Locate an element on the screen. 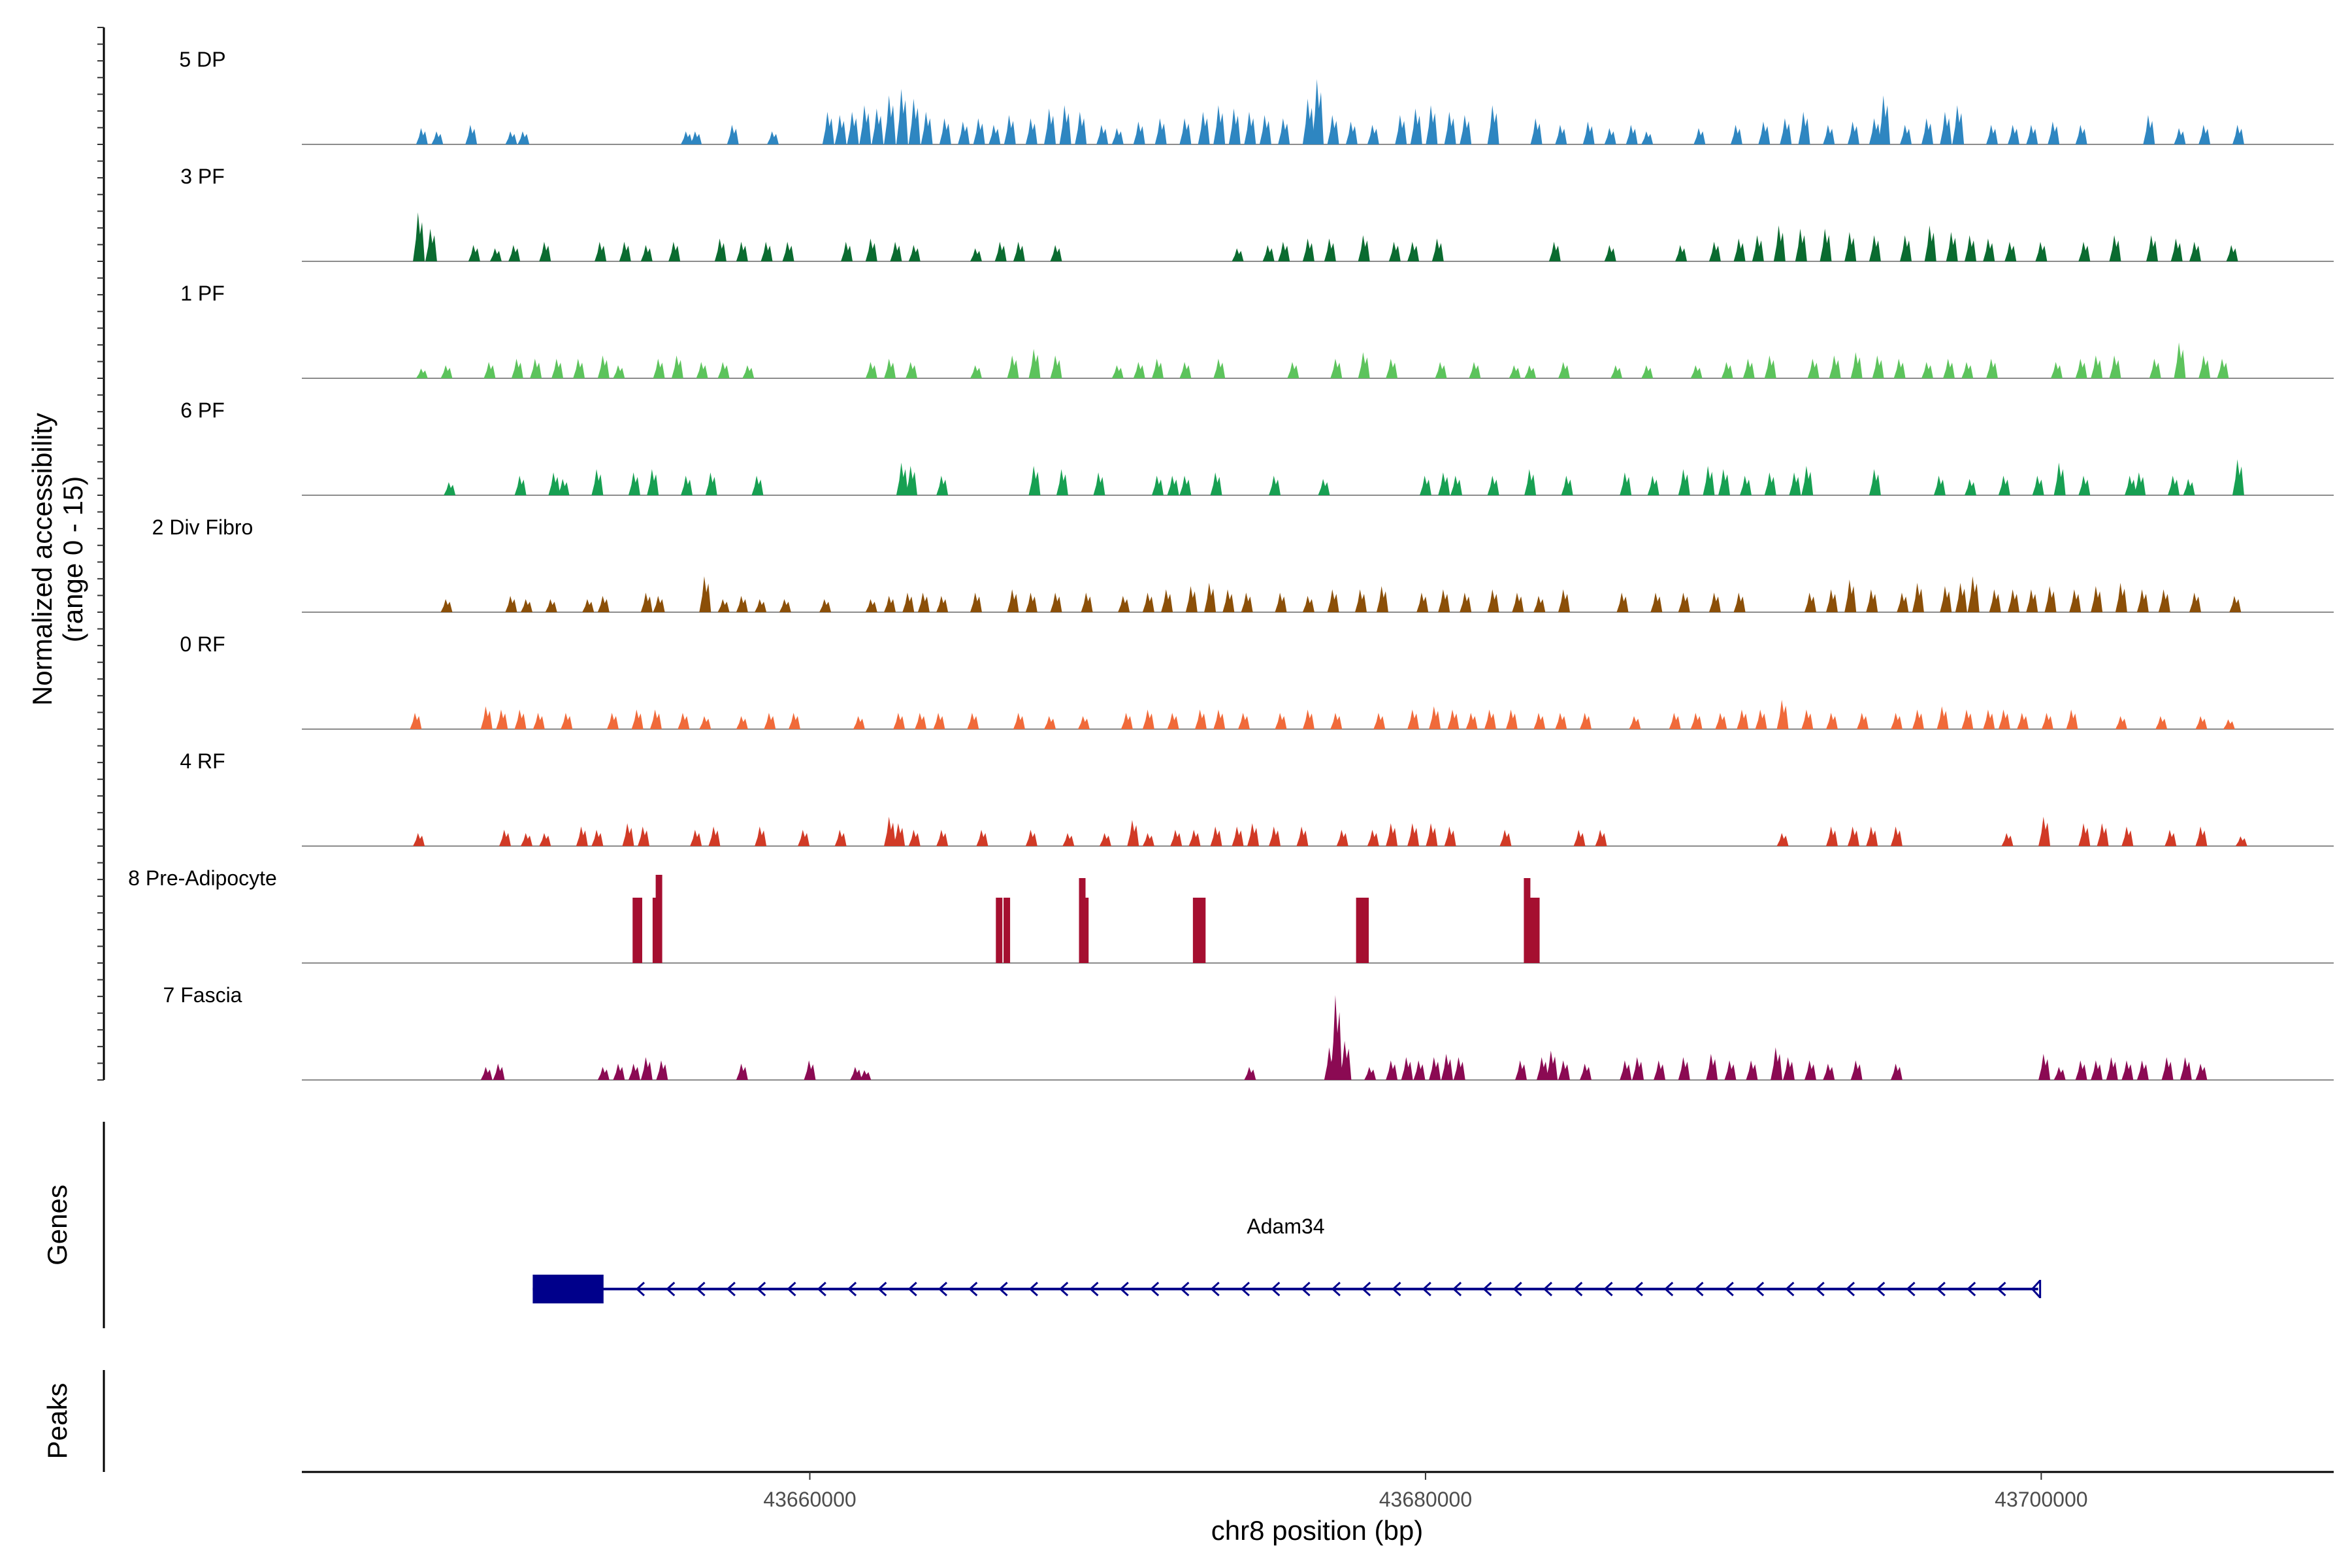 This screenshot has height=1568, width=2352. track-label: 5 DP is located at coordinates (202, 59).